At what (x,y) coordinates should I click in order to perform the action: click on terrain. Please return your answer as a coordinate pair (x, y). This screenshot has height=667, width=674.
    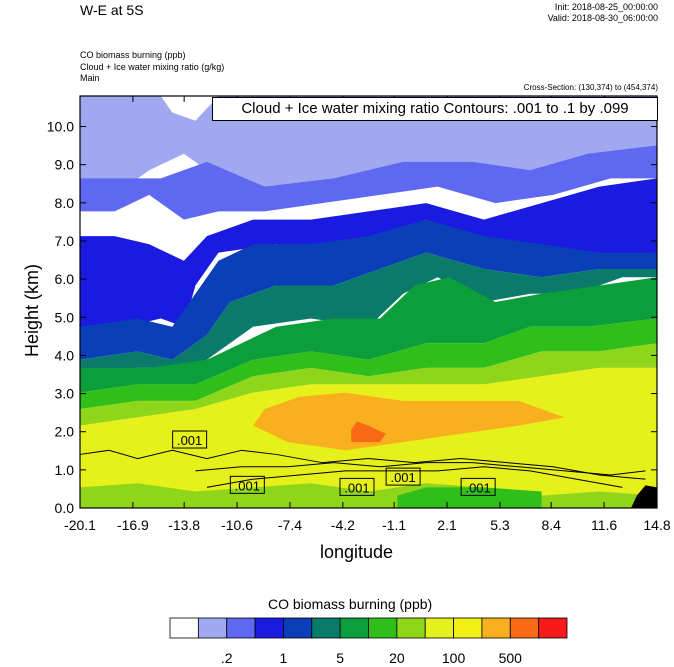
    Looking at the image, I should click on (644, 496).